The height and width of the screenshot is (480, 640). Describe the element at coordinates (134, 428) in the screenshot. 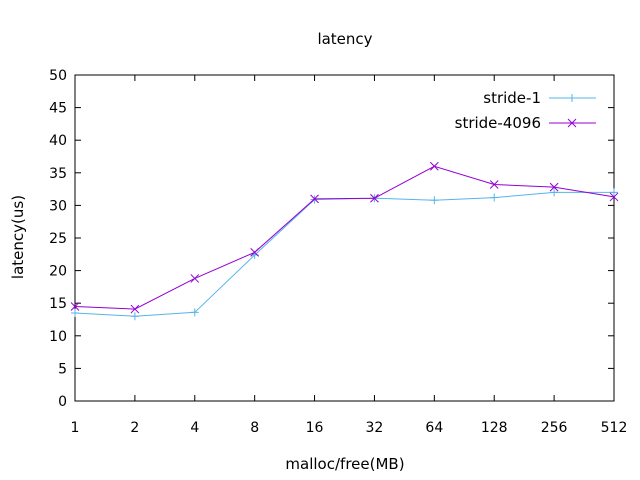

I see `x-tick-label: 2` at that location.